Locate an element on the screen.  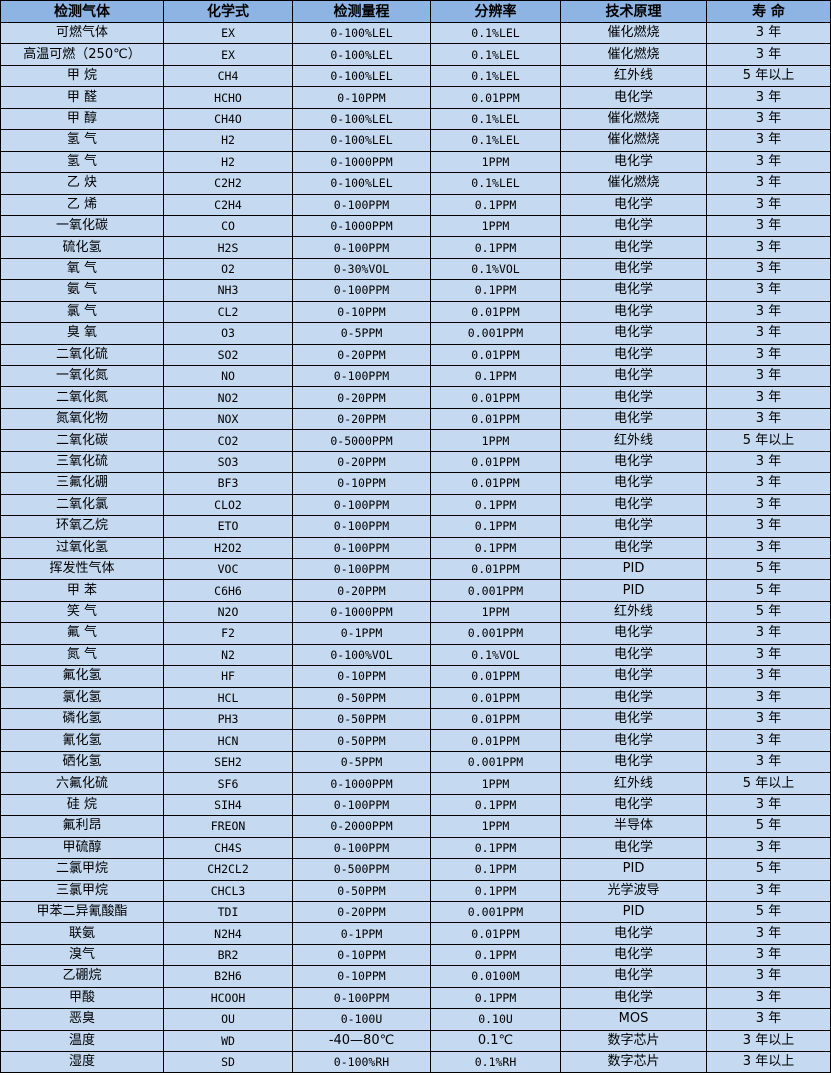
header-lifespan: 寿 命 is located at coordinates (768, 11).